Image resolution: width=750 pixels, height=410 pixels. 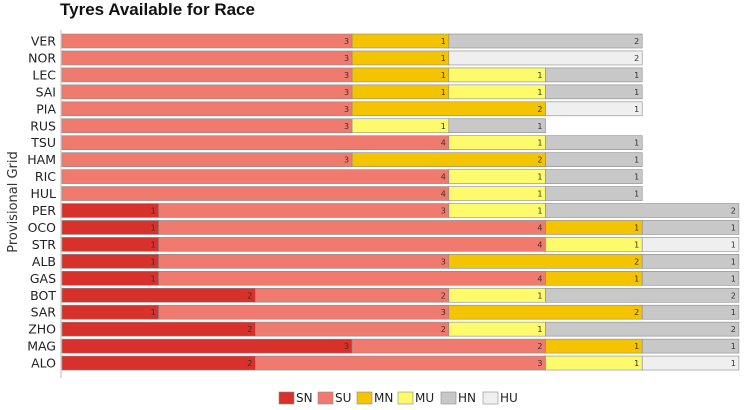 What do you see at coordinates (690, 244) in the screenshot?
I see `bar-str-hu` at bounding box center [690, 244].